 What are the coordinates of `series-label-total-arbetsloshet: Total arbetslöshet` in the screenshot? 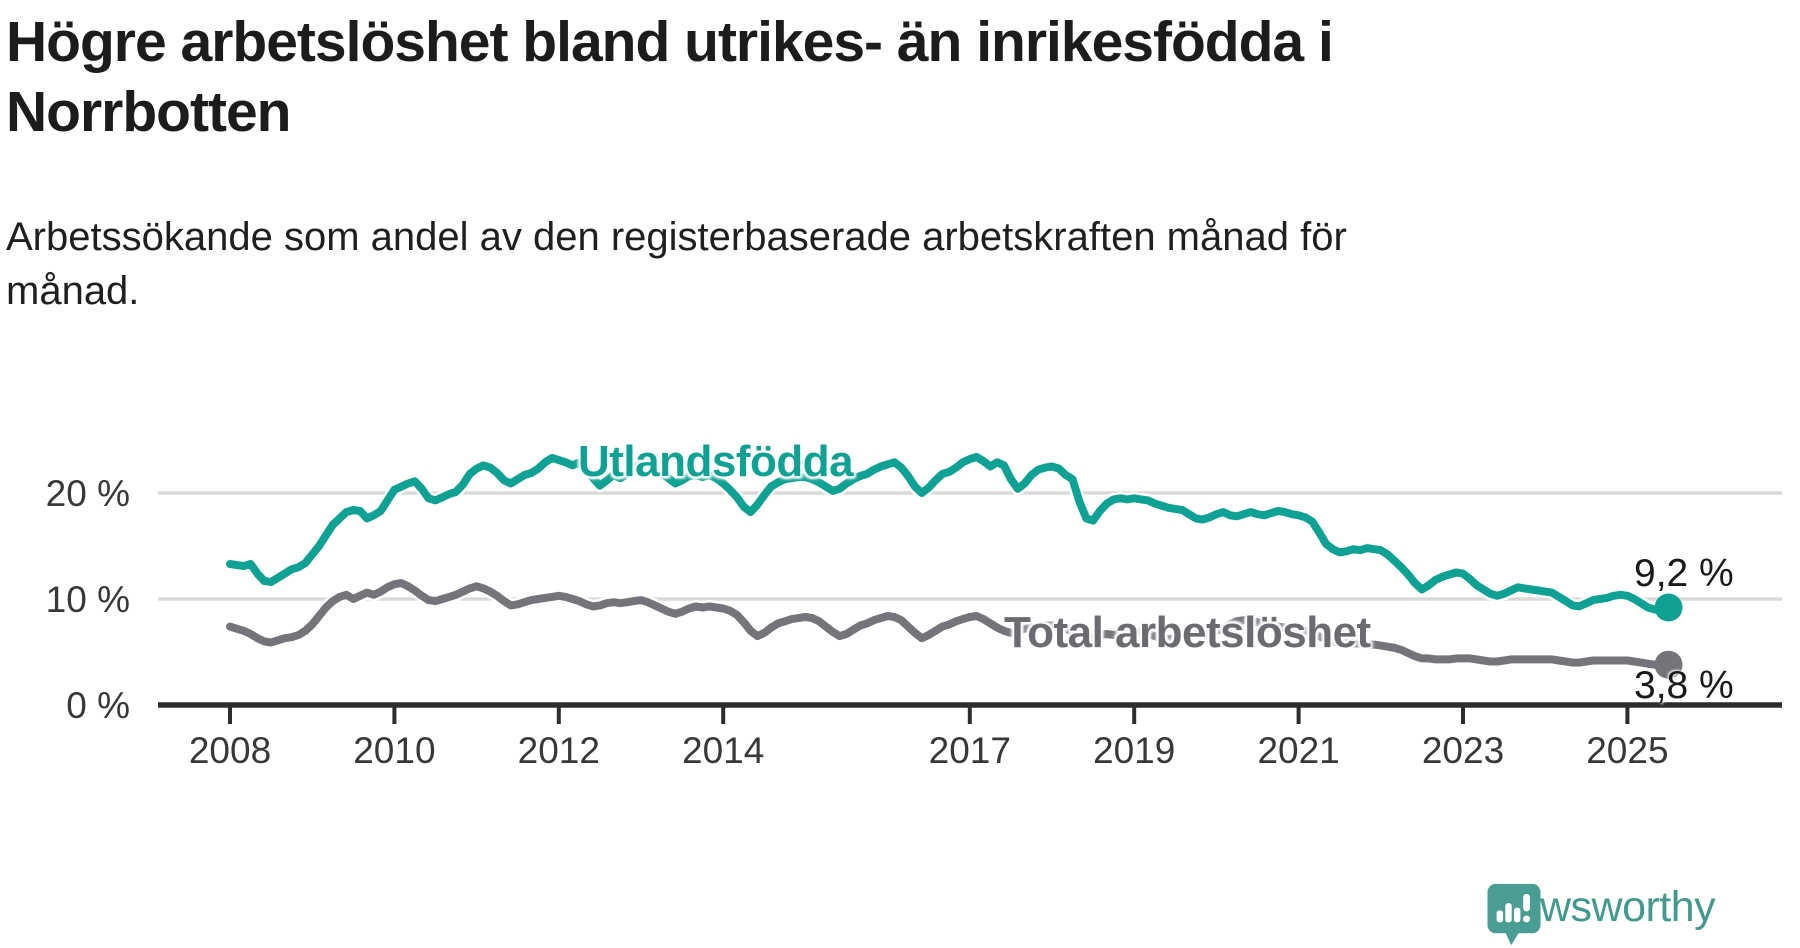 It's located at (1187, 632).